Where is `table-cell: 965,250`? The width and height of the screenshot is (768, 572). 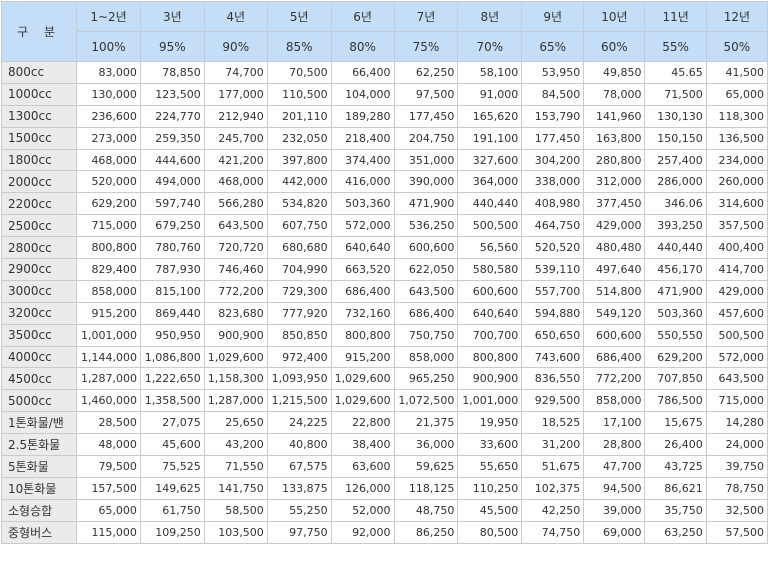 table-cell: 965,250 is located at coordinates (426, 379).